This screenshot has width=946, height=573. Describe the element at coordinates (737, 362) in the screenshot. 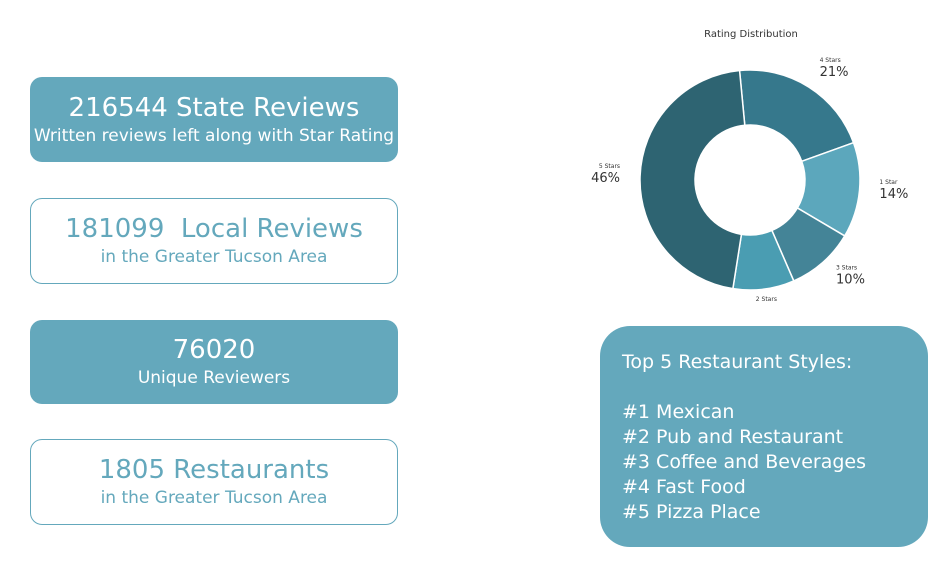

I see `styles-title: Top 5 Restaurant Styles:` at that location.